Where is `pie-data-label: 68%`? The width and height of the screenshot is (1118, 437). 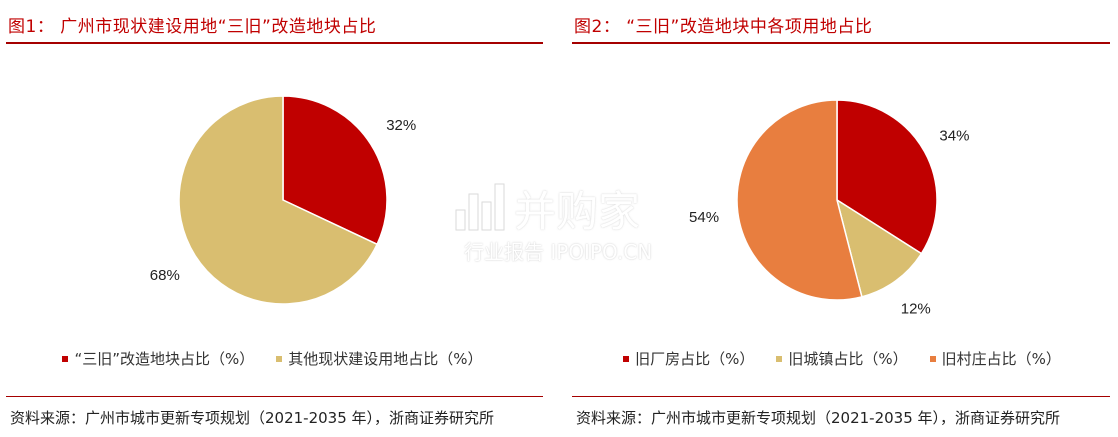
pie-data-label: 68% is located at coordinates (165, 275).